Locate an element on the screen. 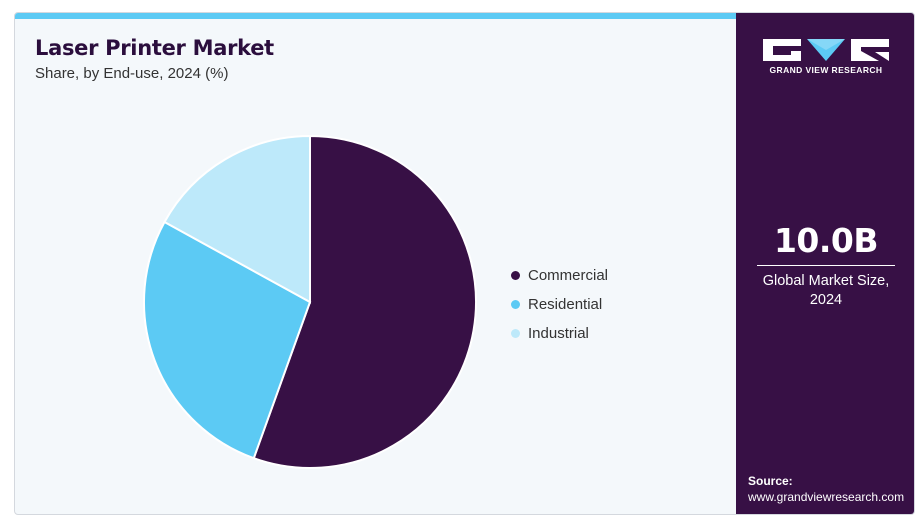  source-url: www.grandviewresearch.com is located at coordinates (826, 497).